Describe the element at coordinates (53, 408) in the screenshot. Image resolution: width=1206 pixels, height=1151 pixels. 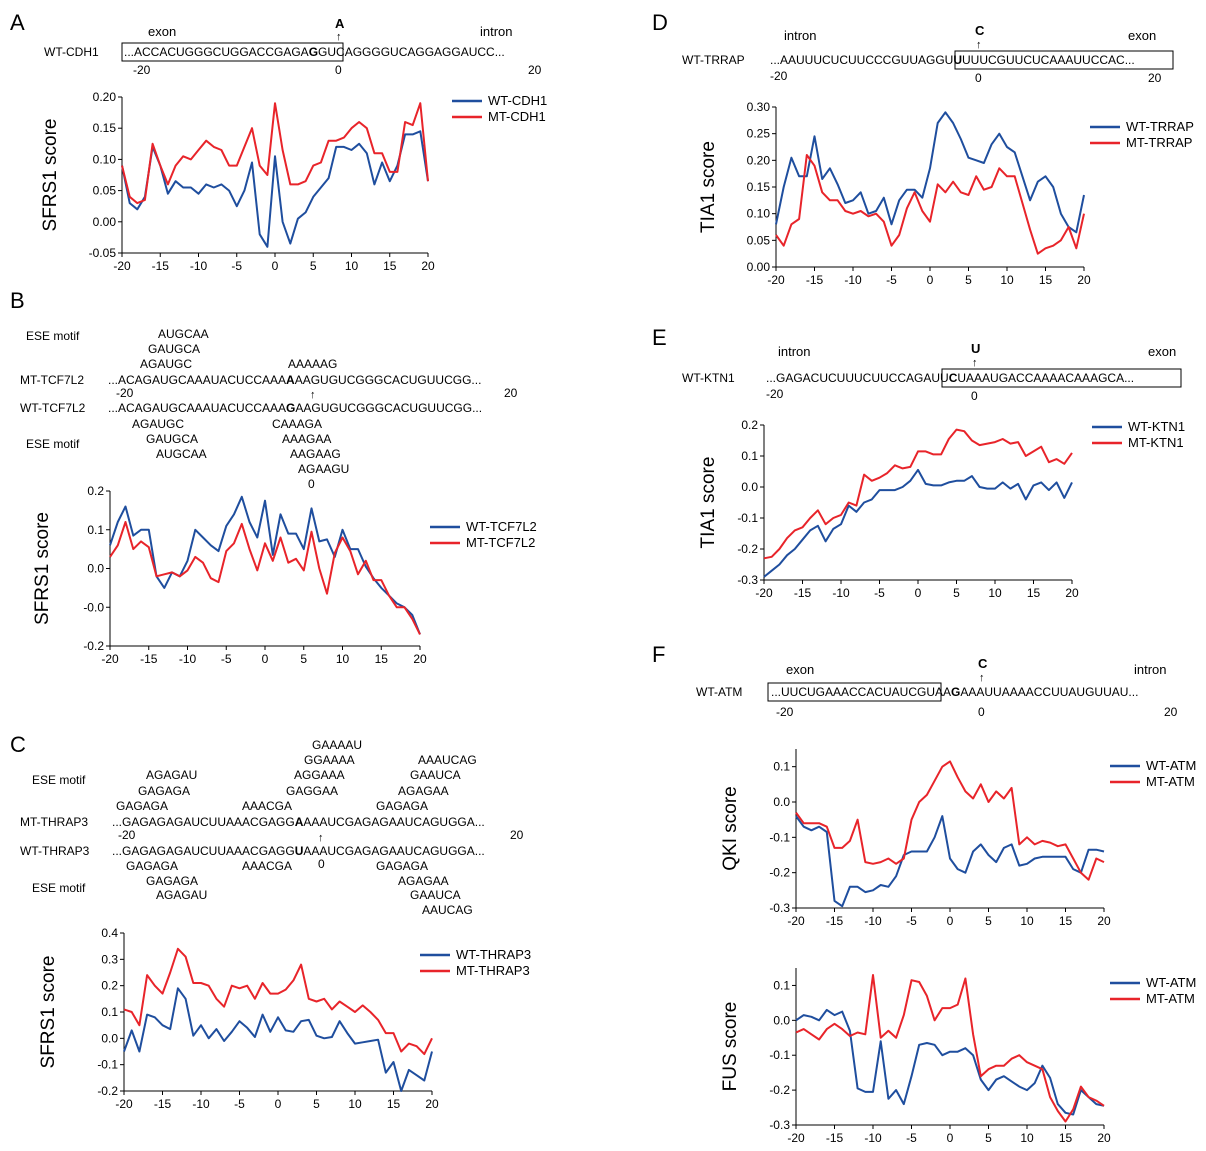
I see `sequence-label: WT-TCF7L2` at that location.